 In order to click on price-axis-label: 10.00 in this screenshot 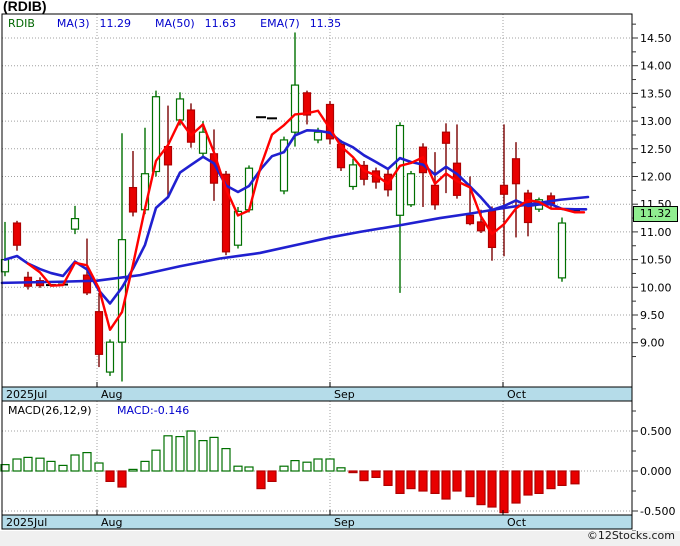, I will do `click(656, 287)`.